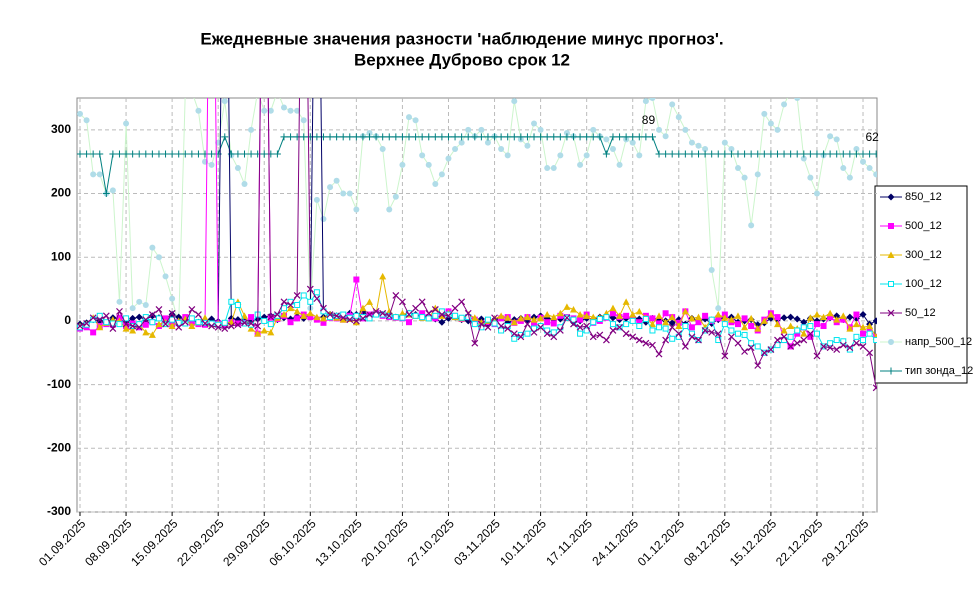 The width and height of the screenshot is (976, 599). I want to click on x-tick-label: 10.11.2025, so click(523, 542).